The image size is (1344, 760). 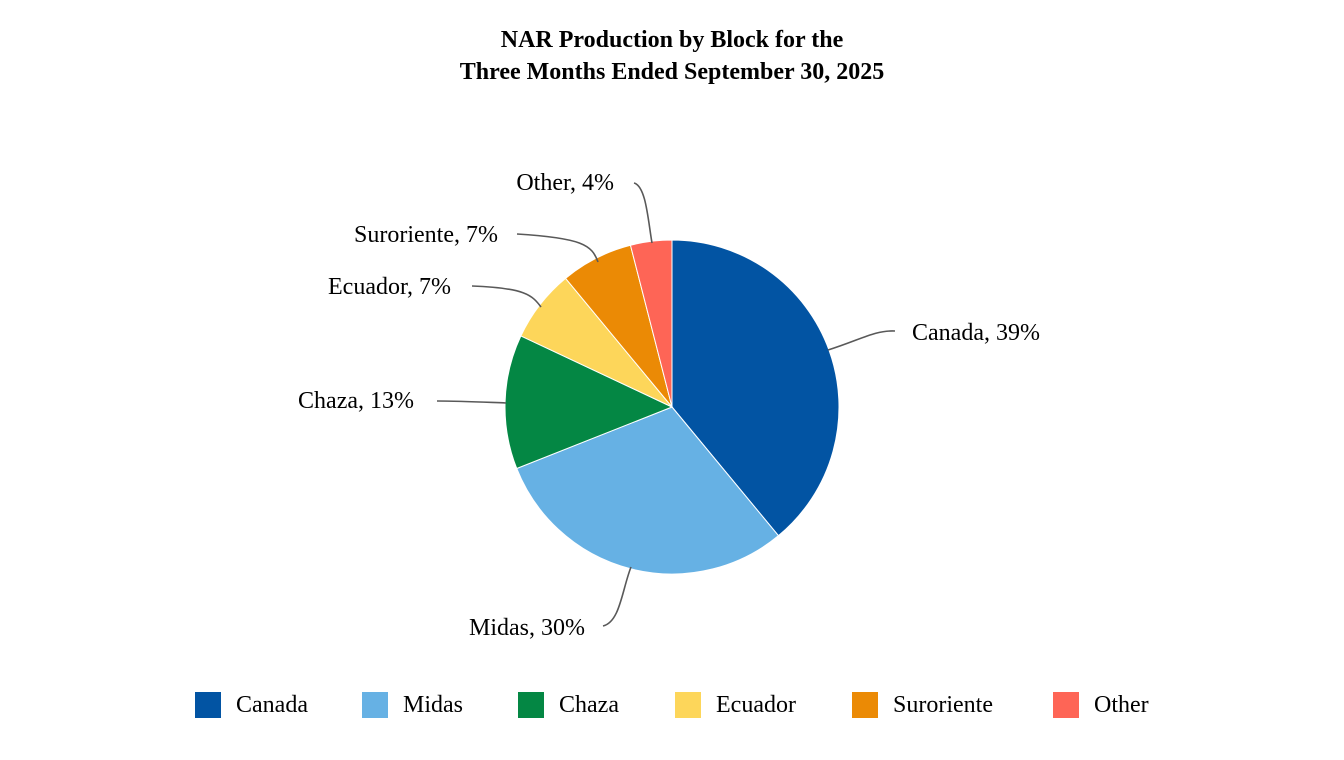 I want to click on data-label-other: Other, 4%, so click(x=565, y=183).